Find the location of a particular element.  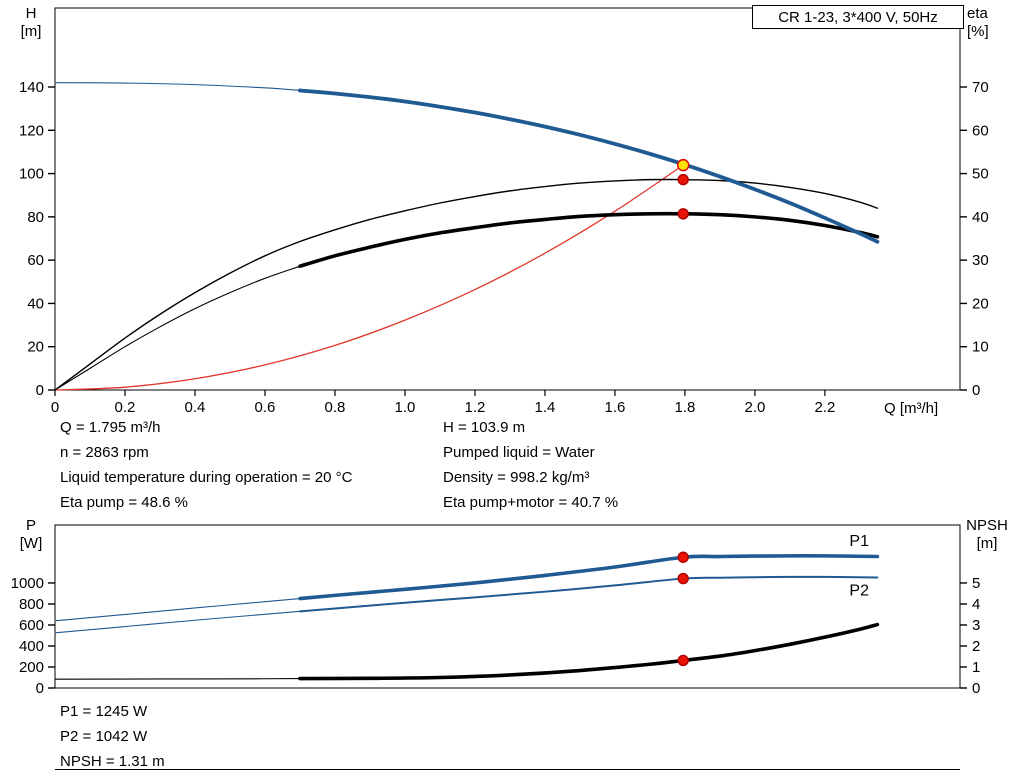

x-axis-tick-label: 0.6 is located at coordinates (265, 407).